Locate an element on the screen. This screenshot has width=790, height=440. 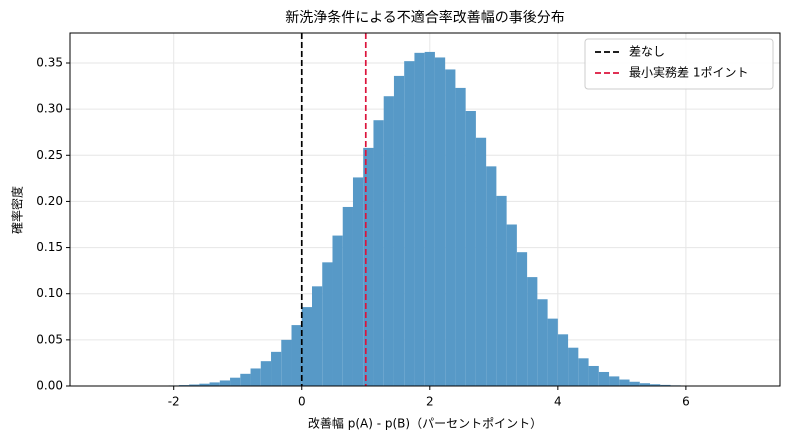
x-axis-label: 改善幅 p(A) - p(B)（パーセントポイント） is located at coordinates (425, 423).